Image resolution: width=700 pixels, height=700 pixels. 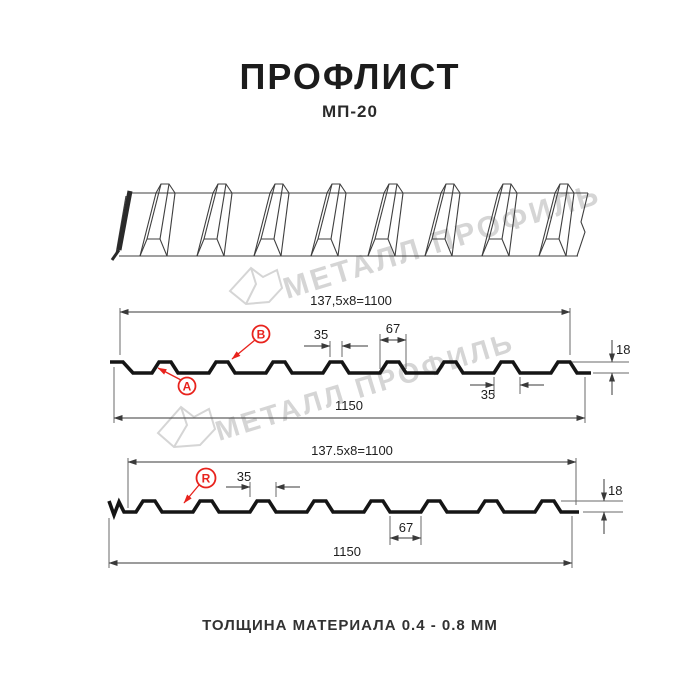 What do you see at coordinates (352, 450) in the screenshot?
I see `dim-pitch-formula-r: 137.5x8=1100` at bounding box center [352, 450].